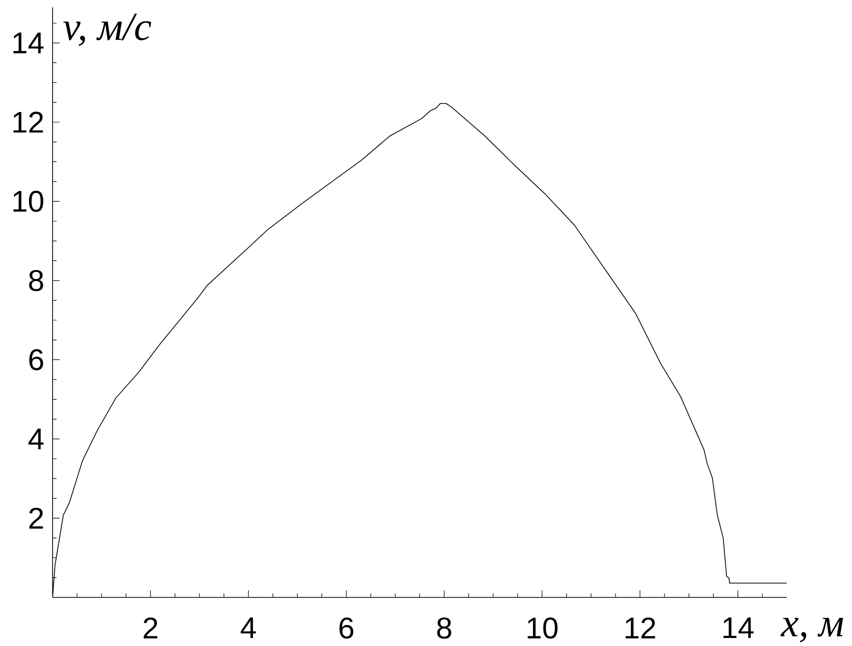  What do you see at coordinates (36, 439) in the screenshot?
I see `y-tick-label: 4` at bounding box center [36, 439].